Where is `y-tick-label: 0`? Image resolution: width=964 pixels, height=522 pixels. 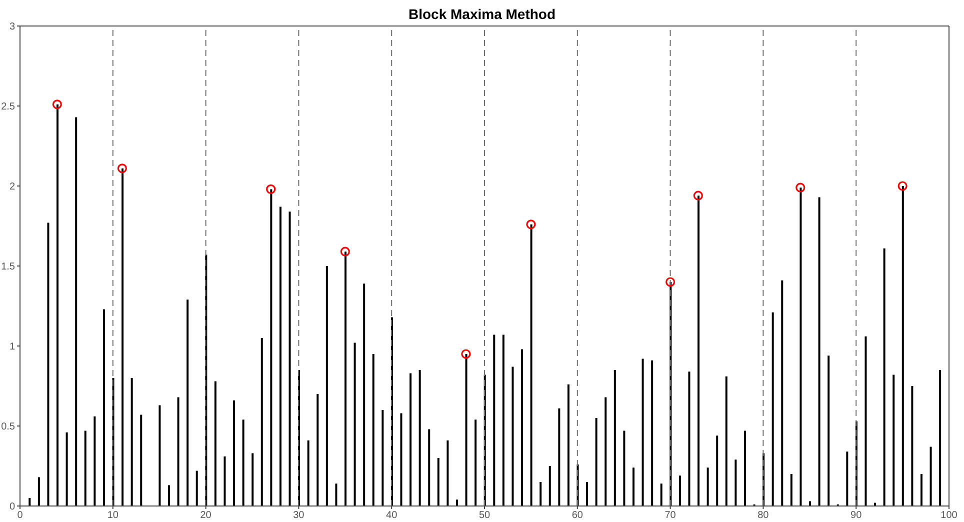
y-tick-label: 0 is located at coordinates (12, 507).